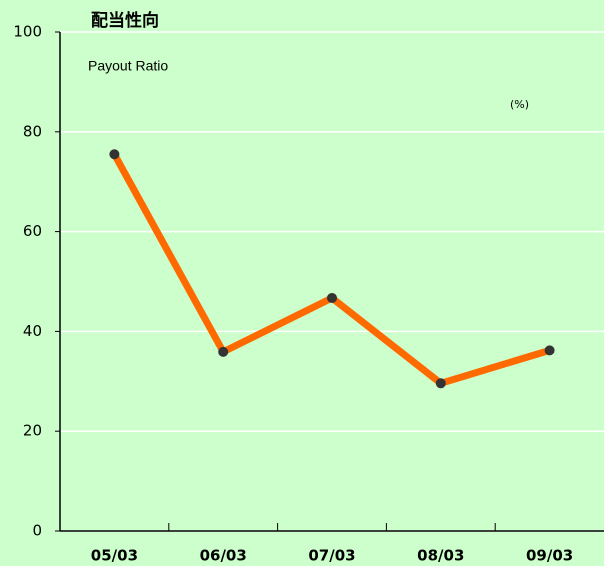 This screenshot has height=566, width=604. Describe the element at coordinates (125, 20) in the screenshot. I see `chart-title: 配当性向` at that location.